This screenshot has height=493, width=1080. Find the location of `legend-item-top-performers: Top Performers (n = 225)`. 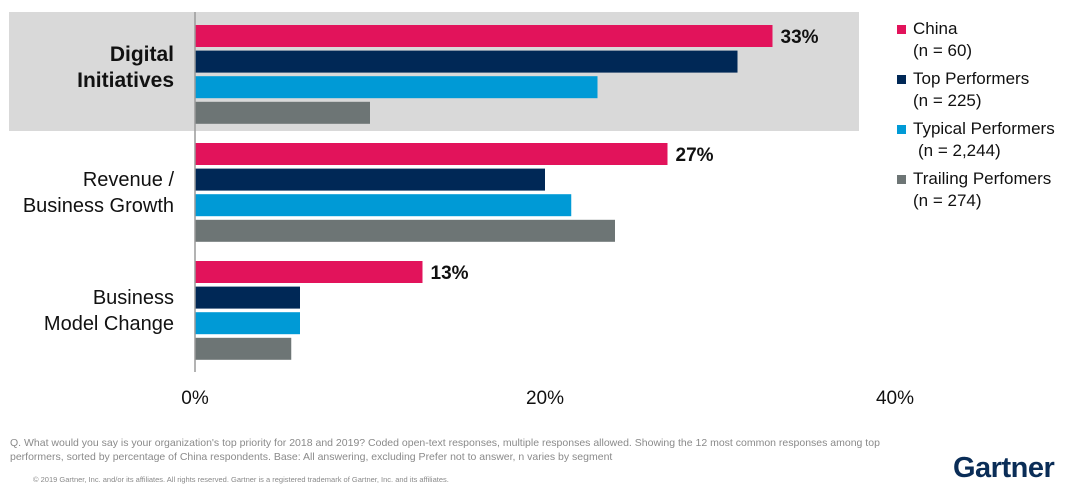

legend-item-top-performers: Top Performers (n = 225) is located at coordinates (985, 90).